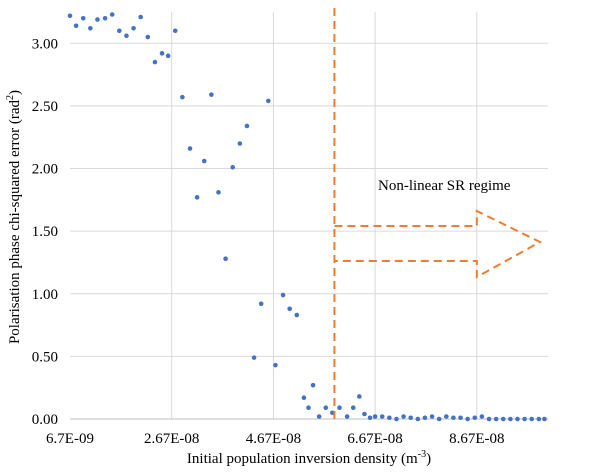 The width and height of the screenshot is (598, 473). I want to click on y-tick-label: 2.50, so click(45, 107).